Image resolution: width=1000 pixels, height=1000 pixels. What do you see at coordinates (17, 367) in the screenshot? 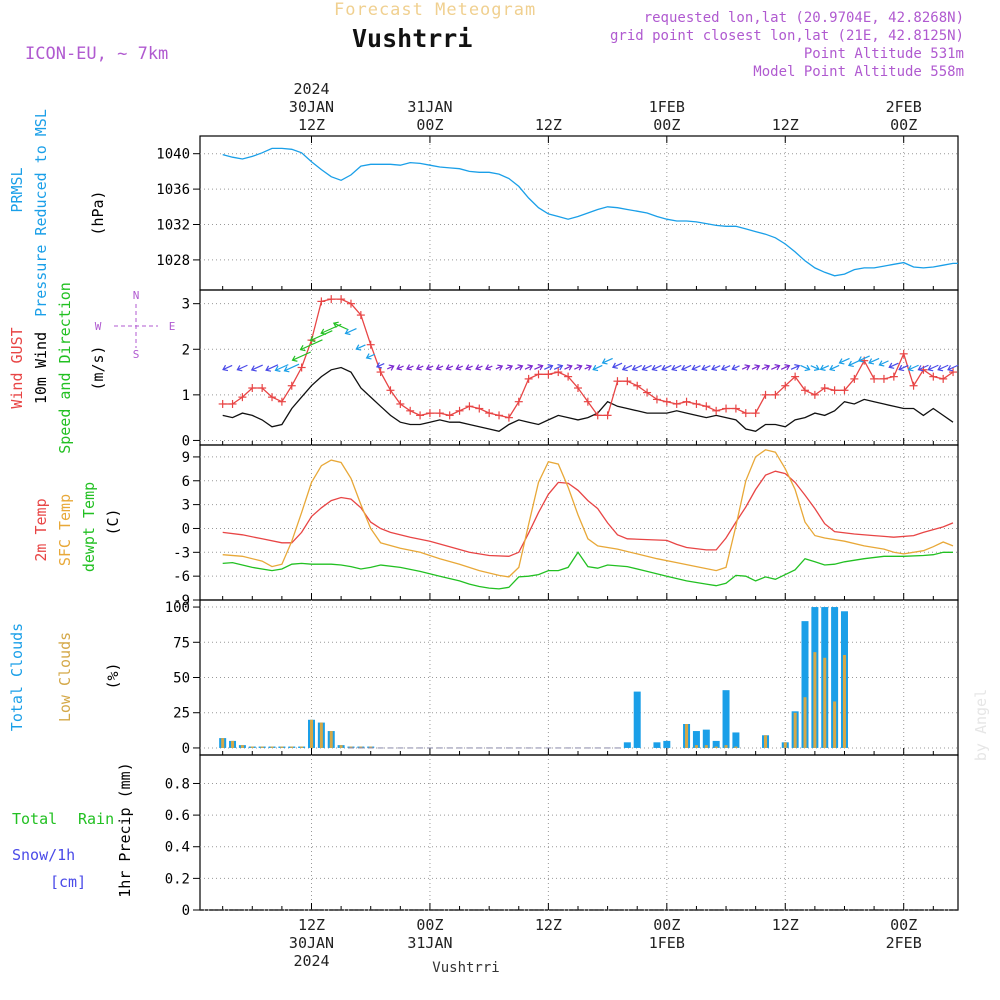
I see `wind-gust-label: Wind GUST` at bounding box center [17, 367].